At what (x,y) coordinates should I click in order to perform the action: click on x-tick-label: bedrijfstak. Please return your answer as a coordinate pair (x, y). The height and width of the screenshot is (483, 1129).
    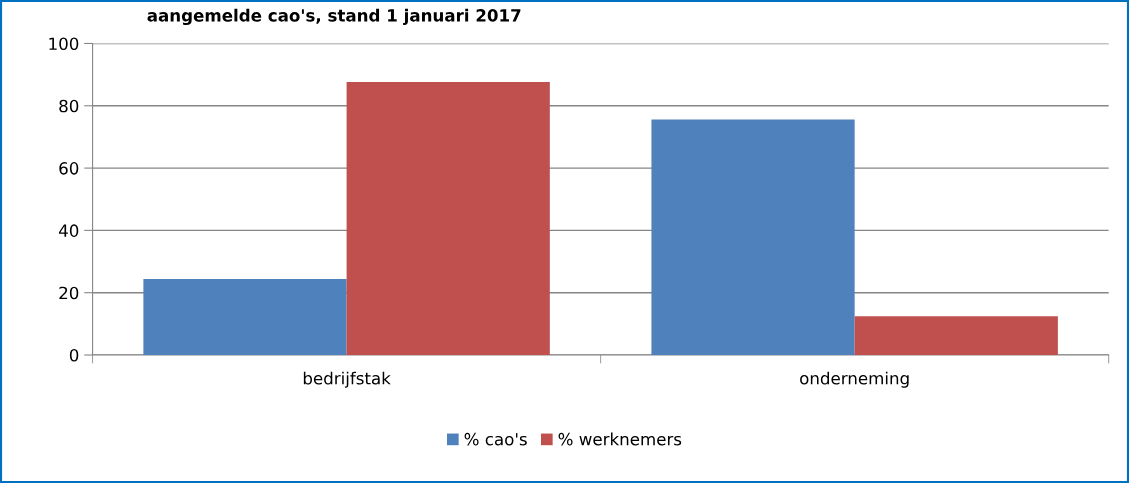
    Looking at the image, I should click on (347, 379).